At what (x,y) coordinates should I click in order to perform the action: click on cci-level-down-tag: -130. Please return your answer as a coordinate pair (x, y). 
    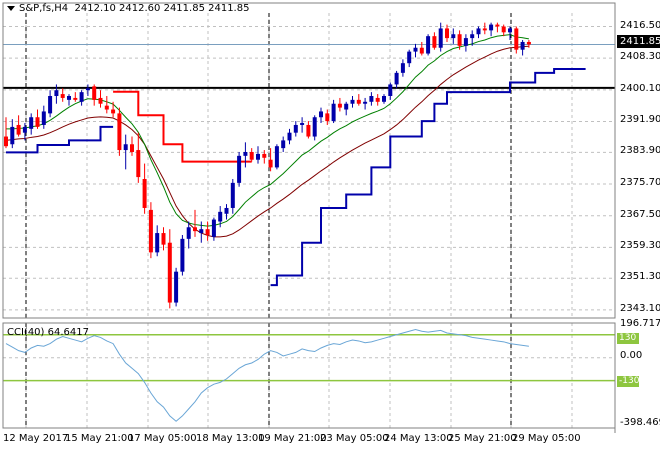
    Looking at the image, I should click on (628, 381).